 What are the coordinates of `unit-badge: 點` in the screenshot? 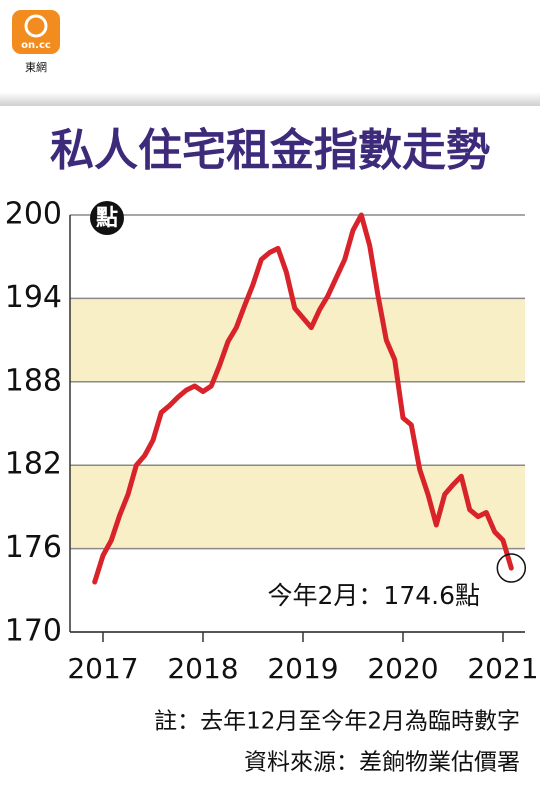 It's located at (107, 218).